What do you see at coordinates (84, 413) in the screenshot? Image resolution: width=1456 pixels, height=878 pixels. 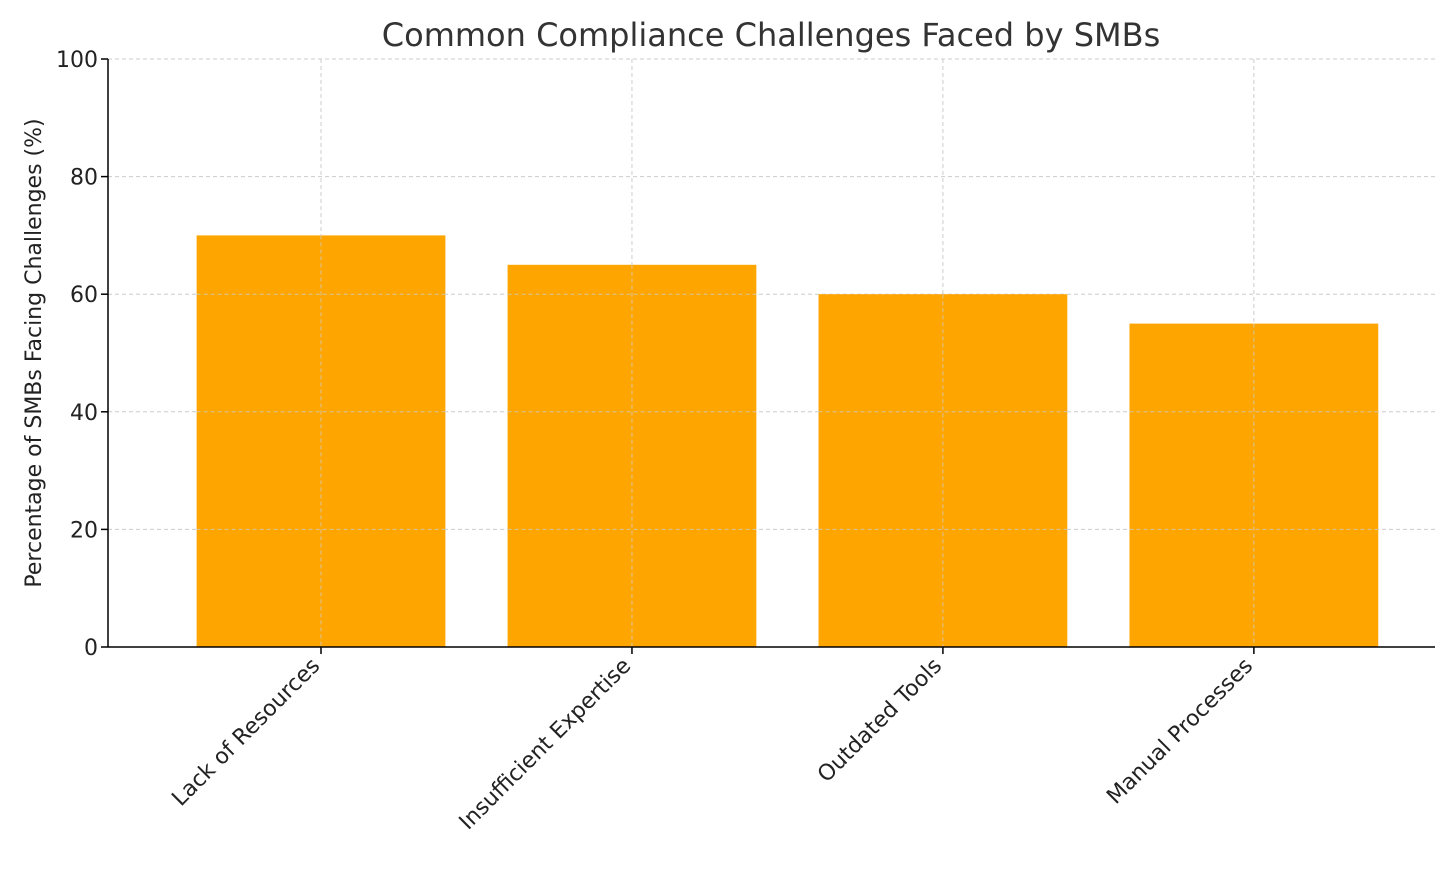 I see `y-tick-label: 40` at bounding box center [84, 413].